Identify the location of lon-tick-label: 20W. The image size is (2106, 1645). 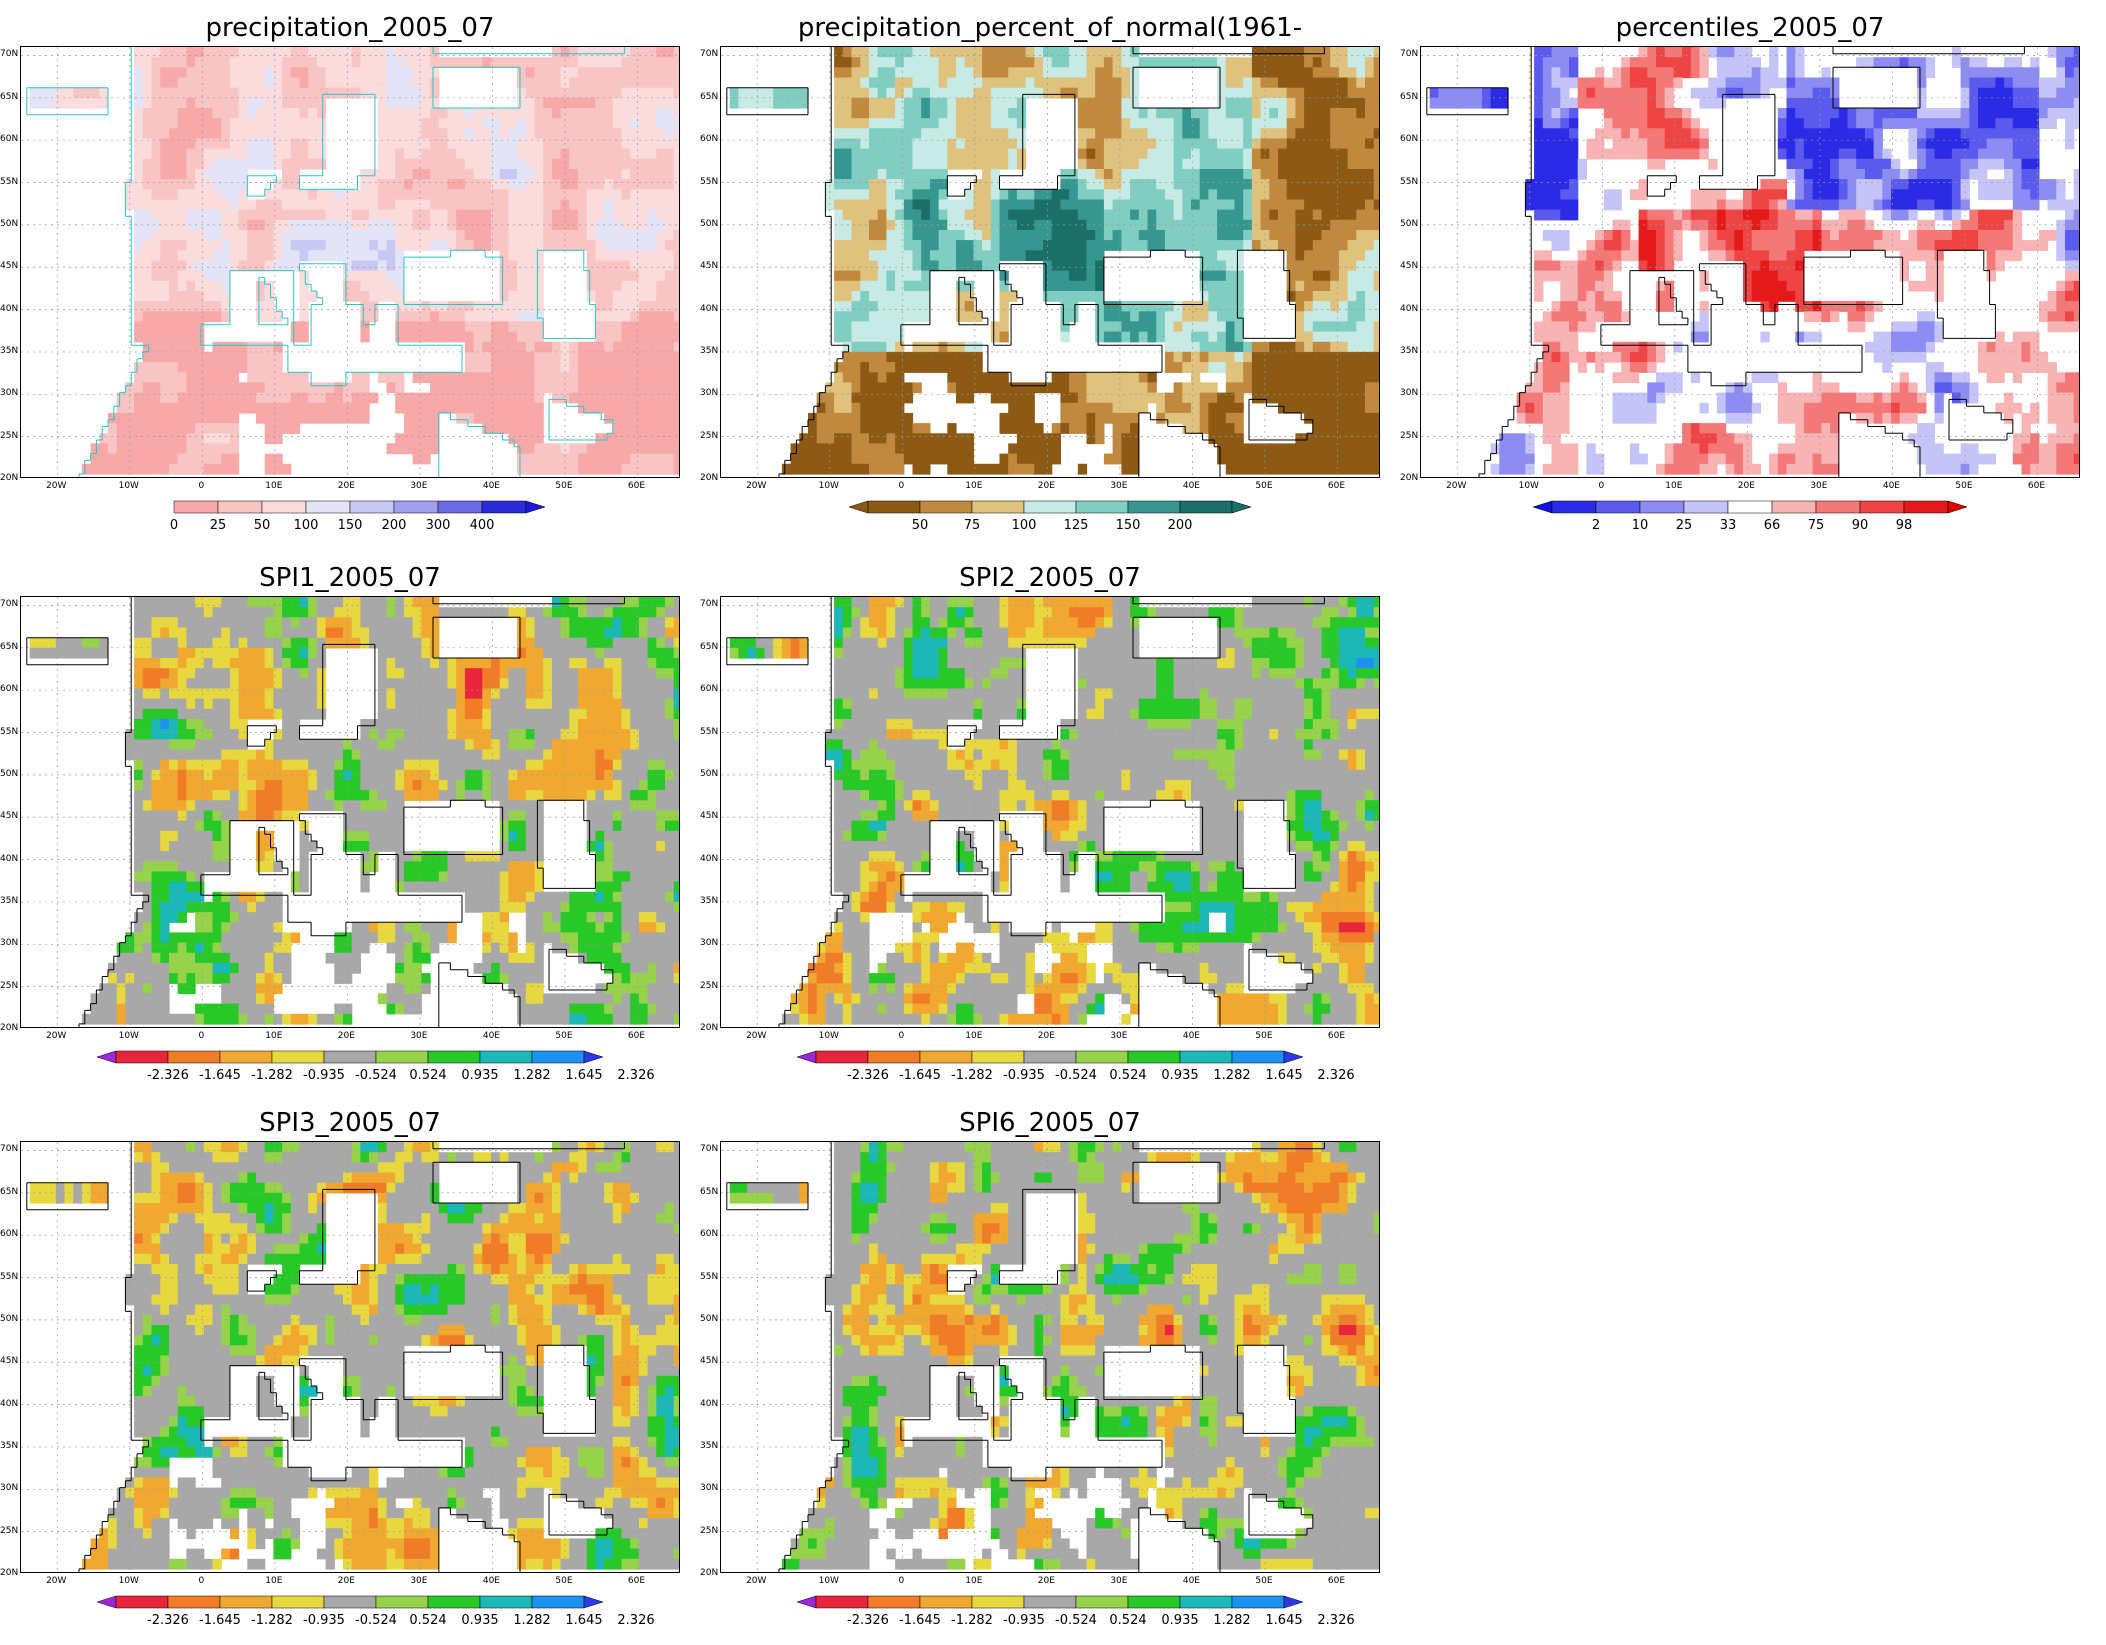
(56, 1581).